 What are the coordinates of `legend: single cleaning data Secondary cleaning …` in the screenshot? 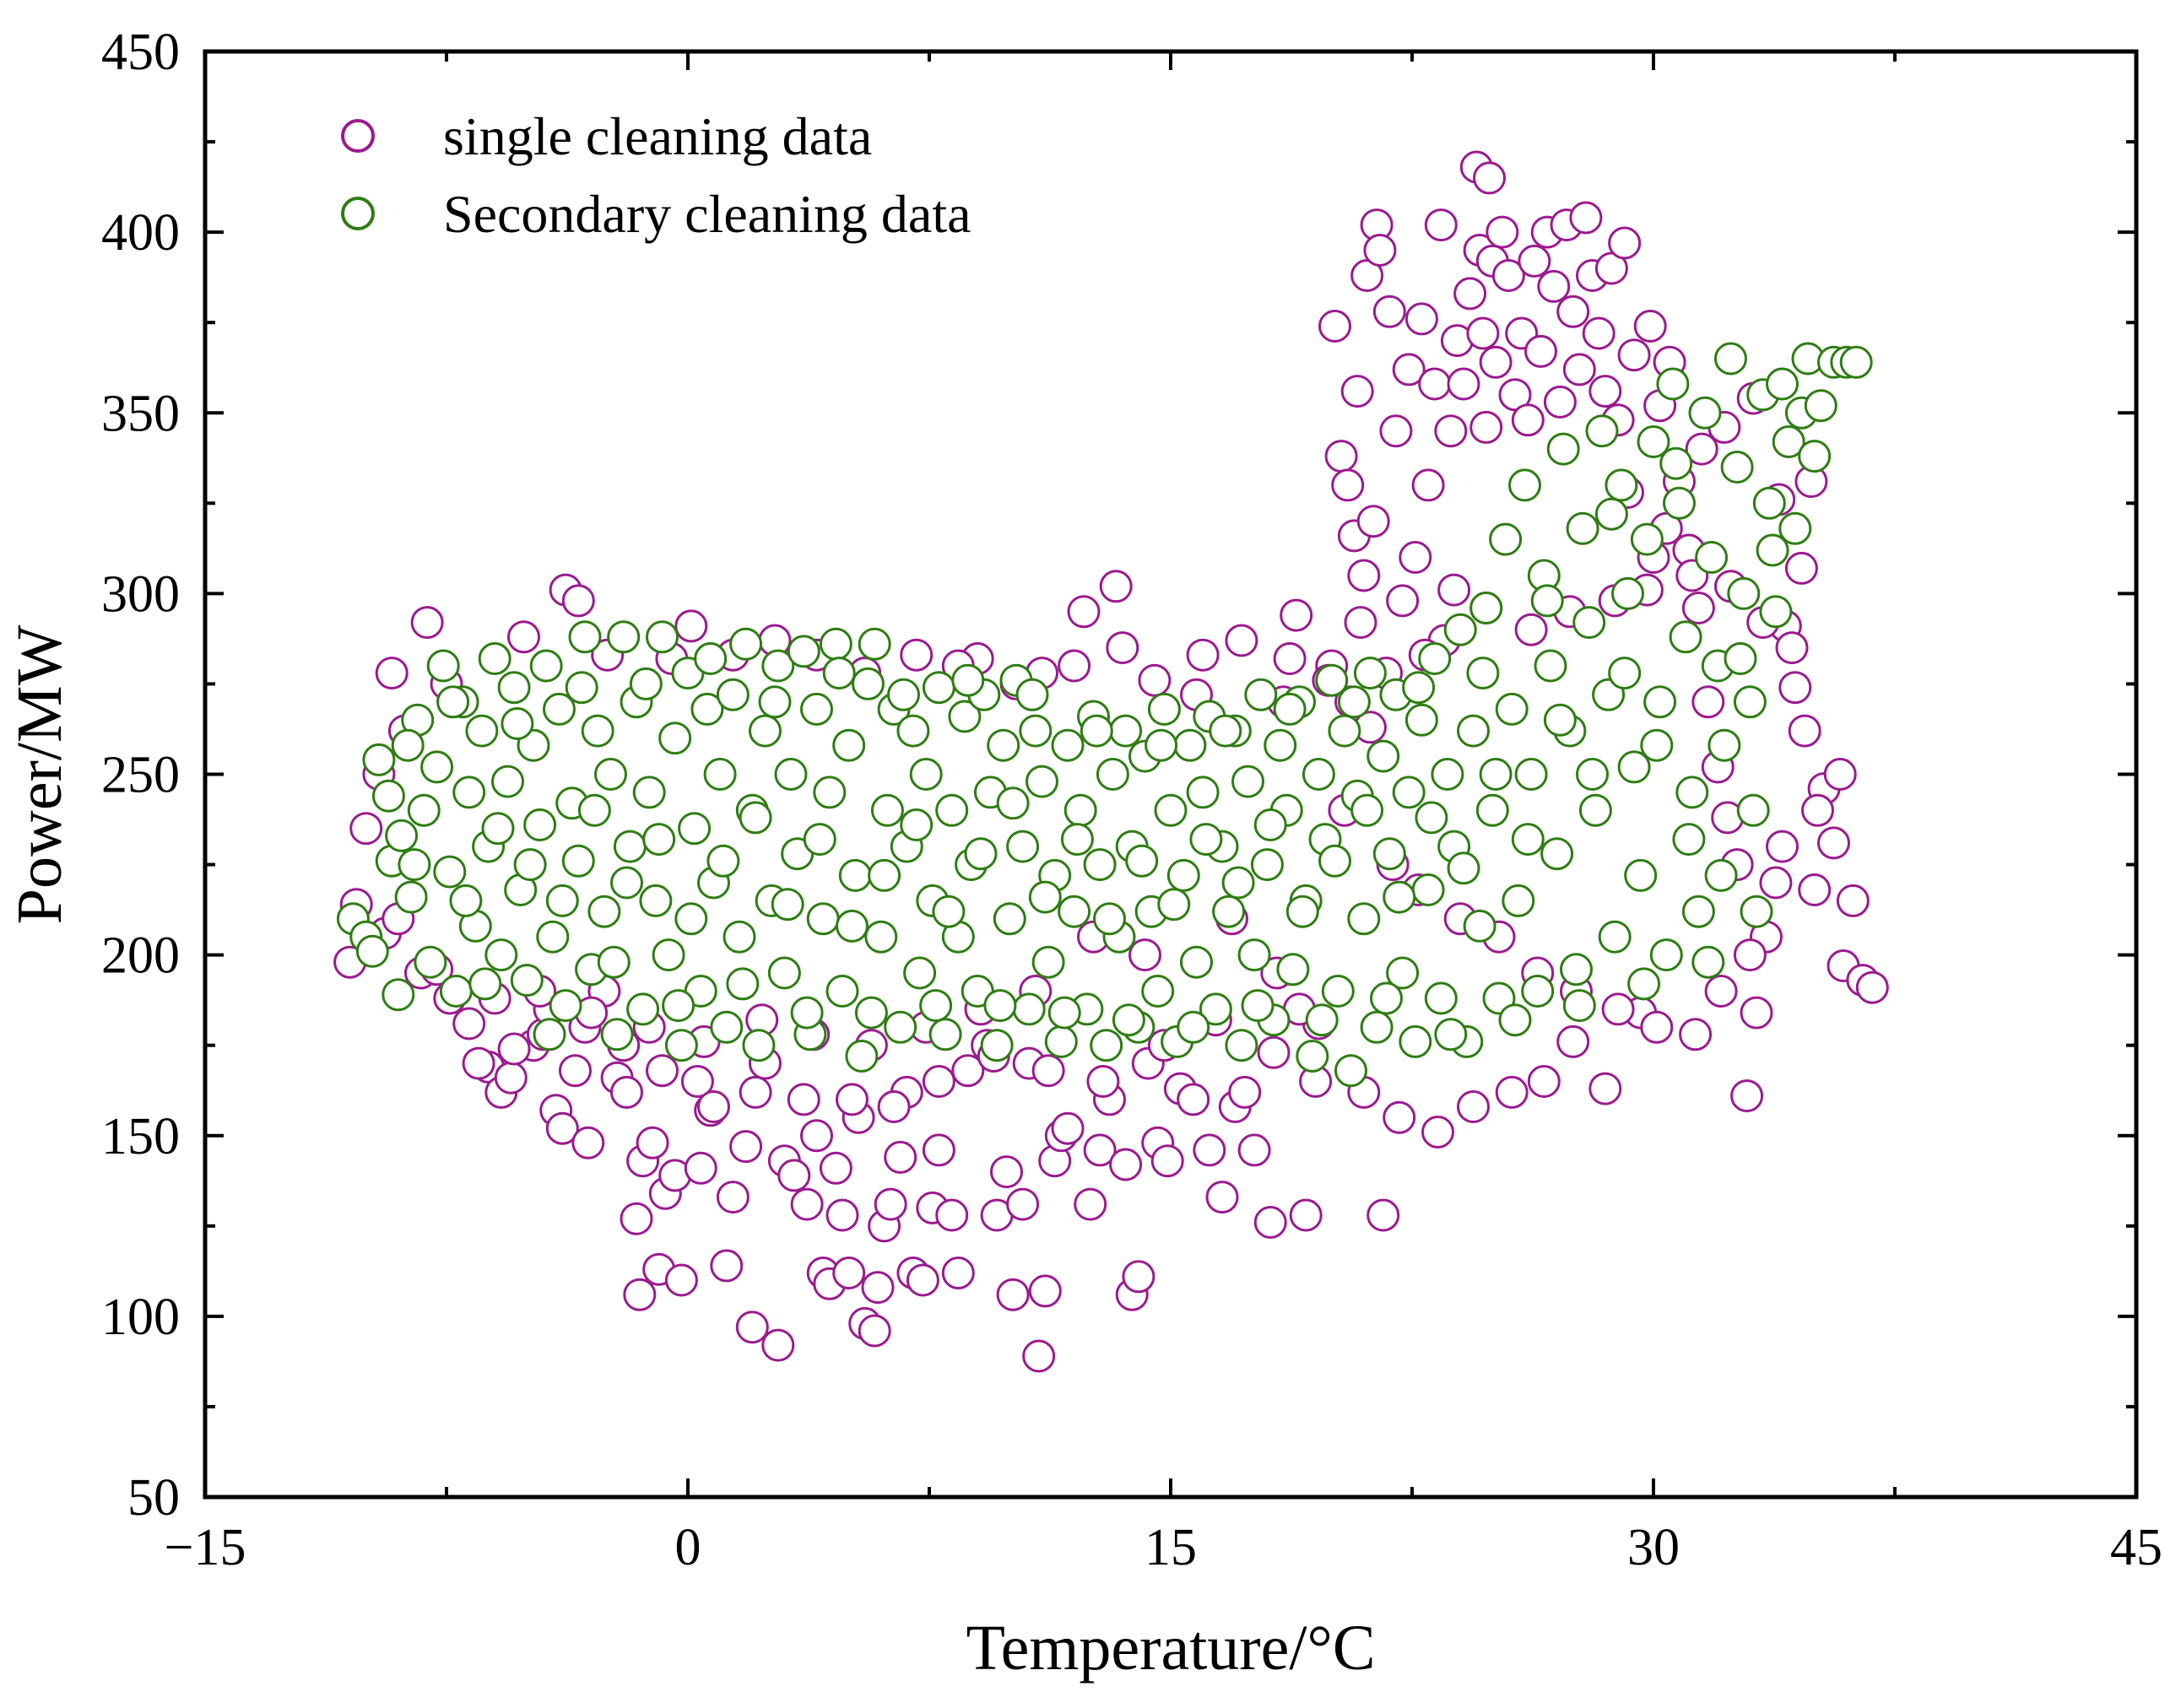 It's located at (656, 175).